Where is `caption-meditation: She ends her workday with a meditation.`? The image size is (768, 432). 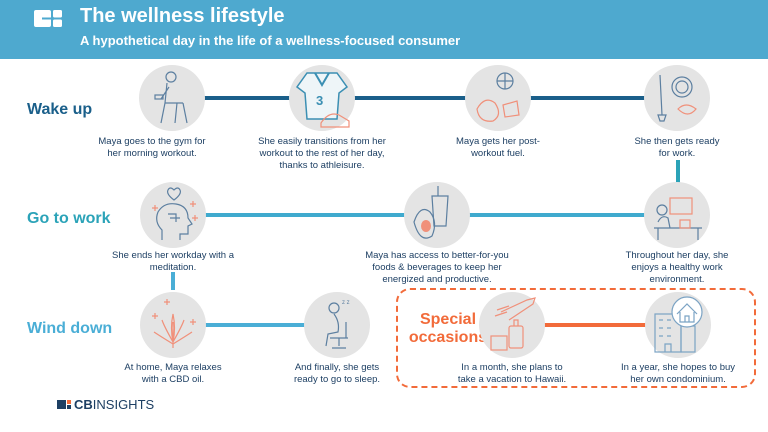 caption-meditation: She ends her workday with a meditation. is located at coordinates (173, 261).